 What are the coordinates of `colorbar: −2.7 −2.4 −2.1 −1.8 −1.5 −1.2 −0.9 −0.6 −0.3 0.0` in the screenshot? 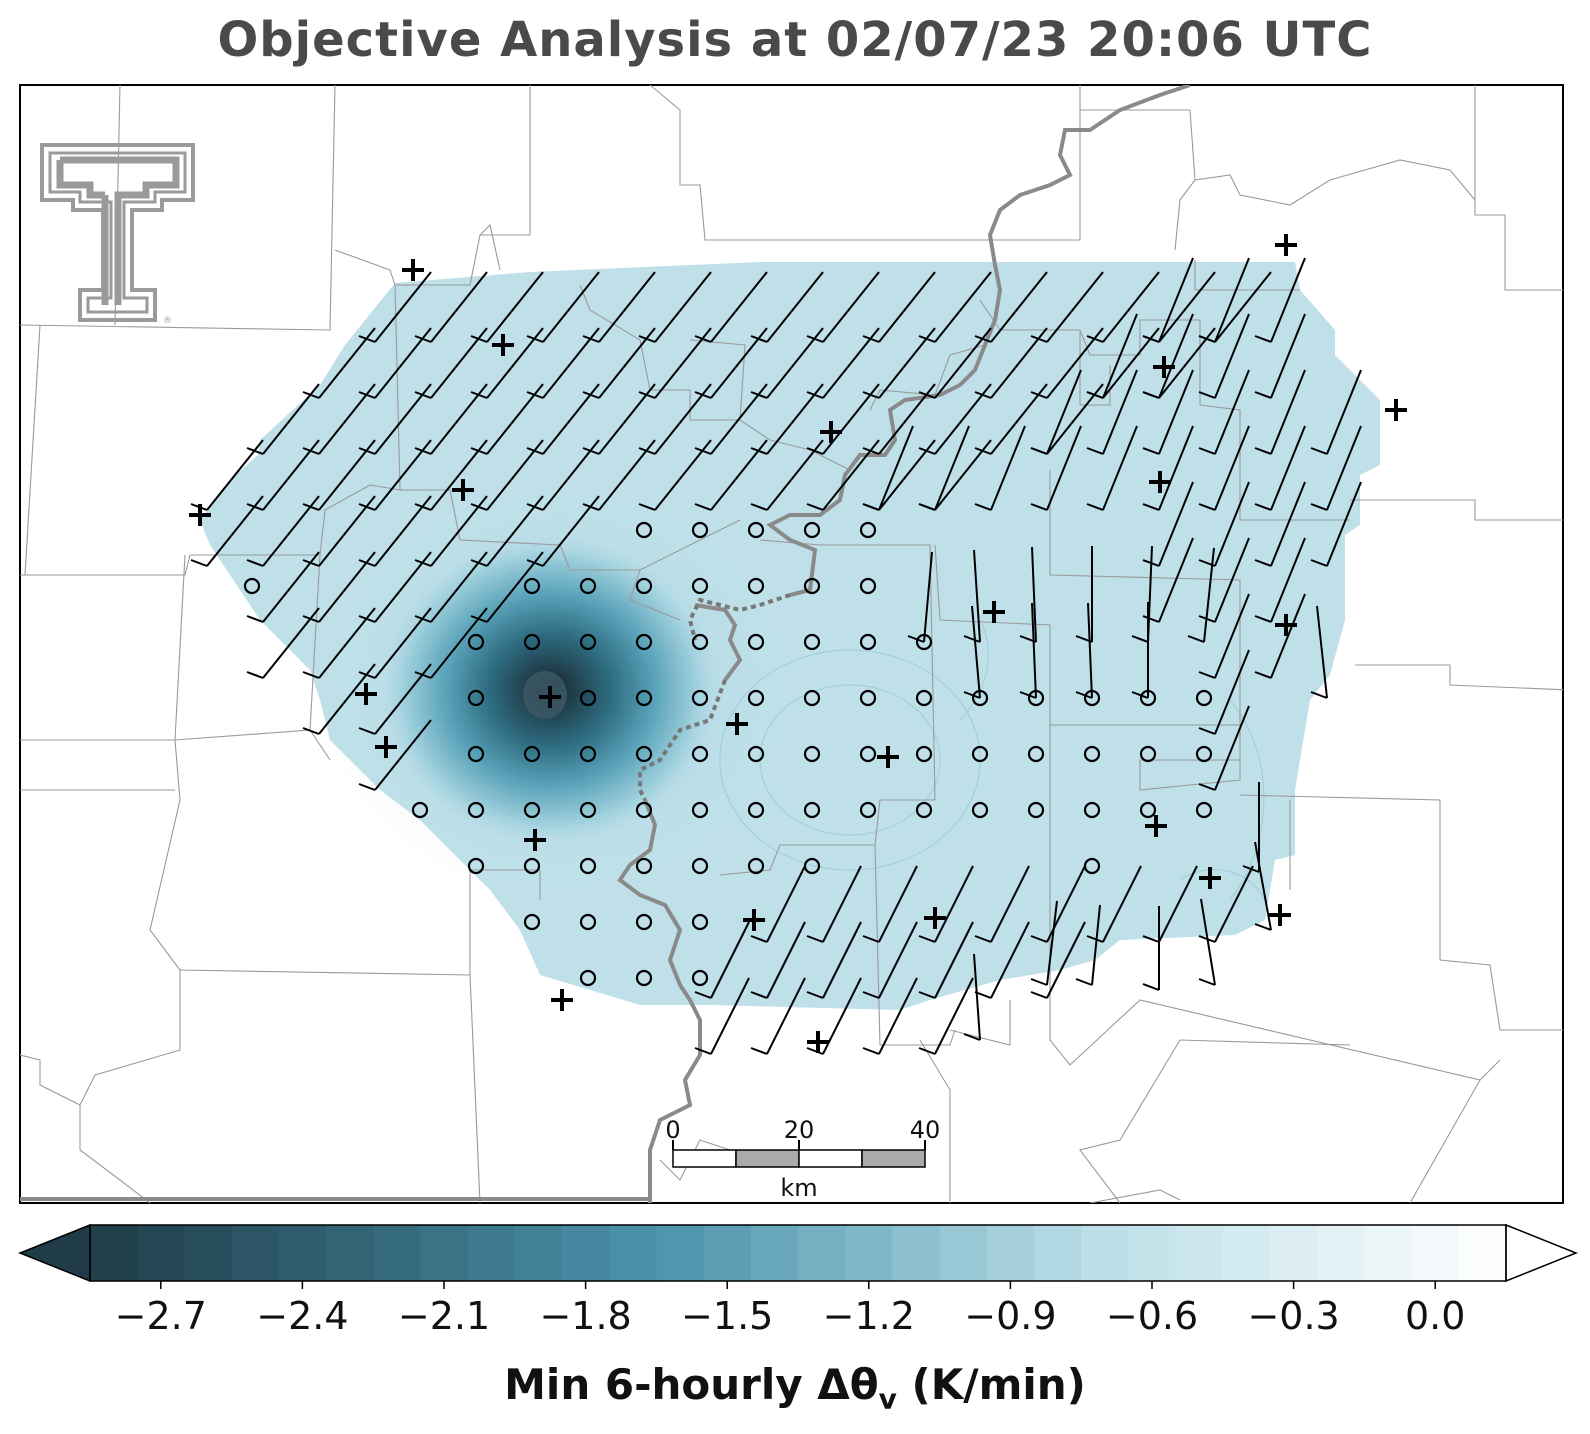 It's located at (798, 1280).